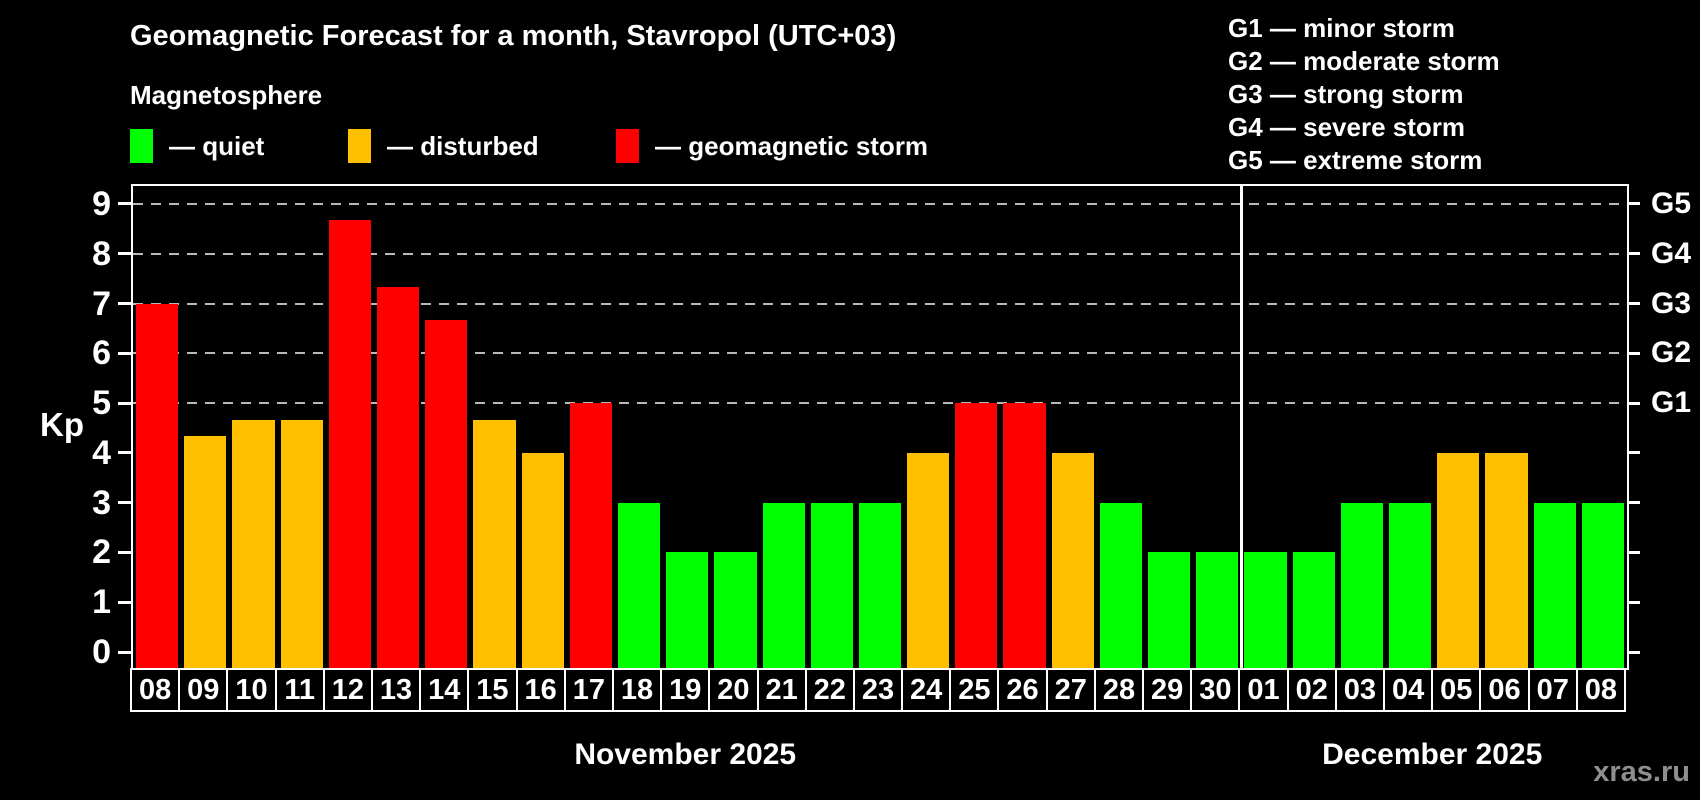  I want to click on date-cell: 06, so click(1504, 690).